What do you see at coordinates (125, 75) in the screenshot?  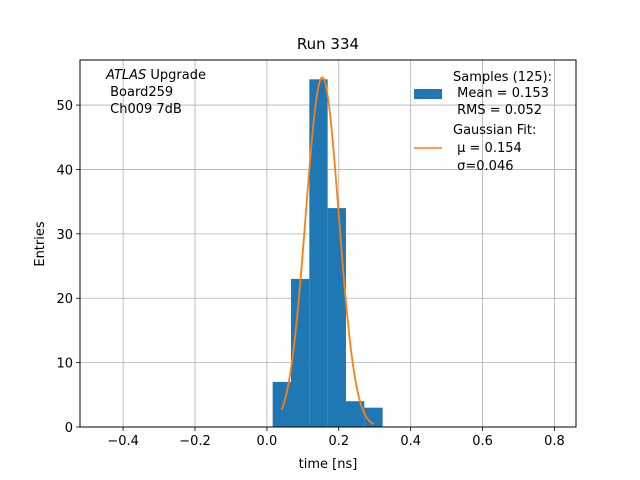 I see `annotation-atlas: ATLAS` at bounding box center [125, 75].